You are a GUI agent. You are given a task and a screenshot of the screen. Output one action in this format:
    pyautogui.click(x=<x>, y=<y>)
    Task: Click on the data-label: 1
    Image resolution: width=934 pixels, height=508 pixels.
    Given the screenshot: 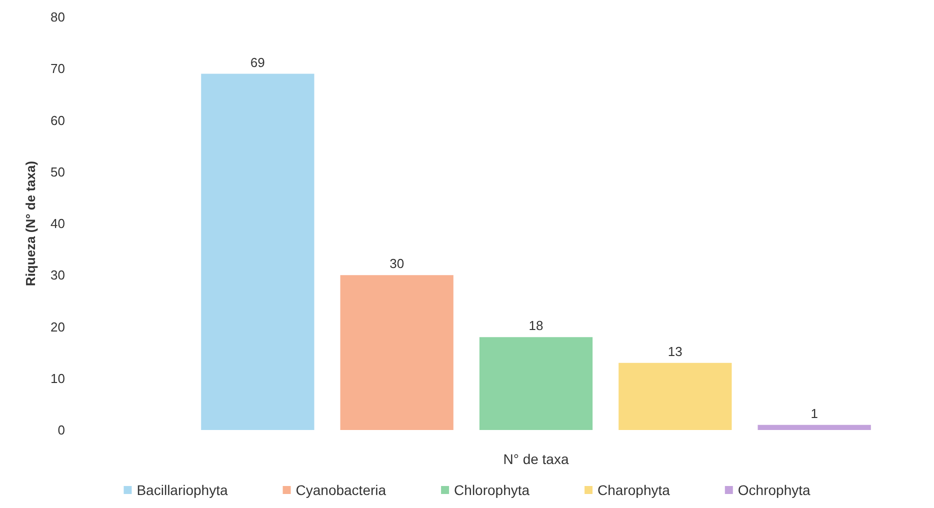 What is the action you would take?
    pyautogui.click(x=814, y=413)
    